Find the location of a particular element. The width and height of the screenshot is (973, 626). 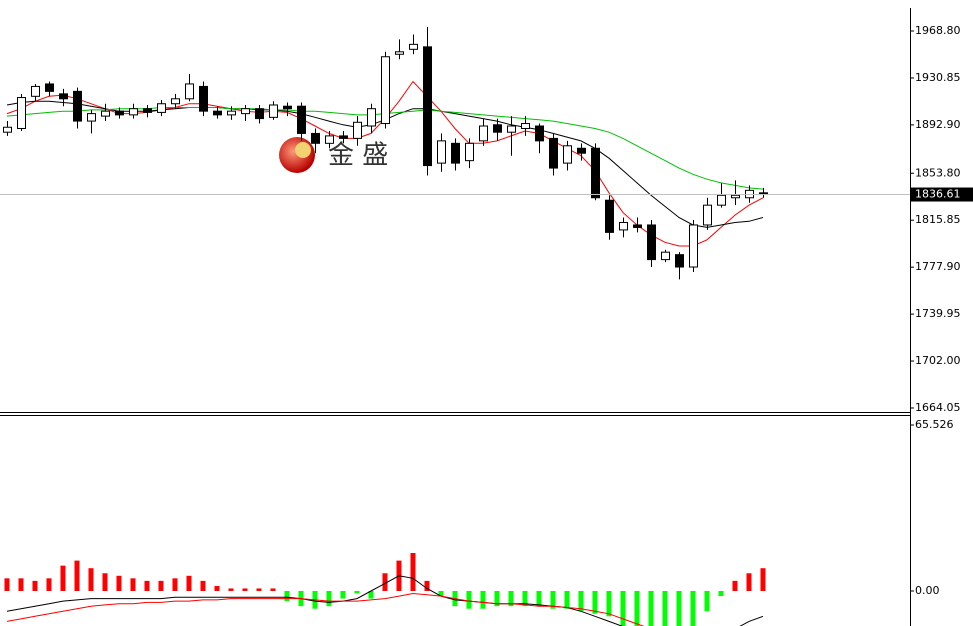

y-tick-label: 1777.90 is located at coordinates (938, 266).